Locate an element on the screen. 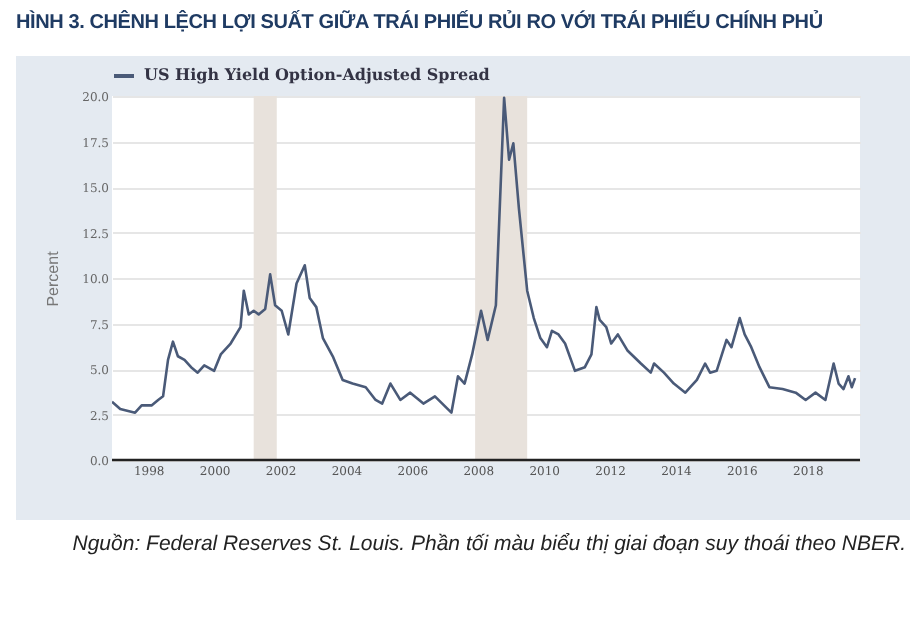 The image size is (922, 640). legend-label: US High Yield Option-Adjusted Spread is located at coordinates (317, 74).